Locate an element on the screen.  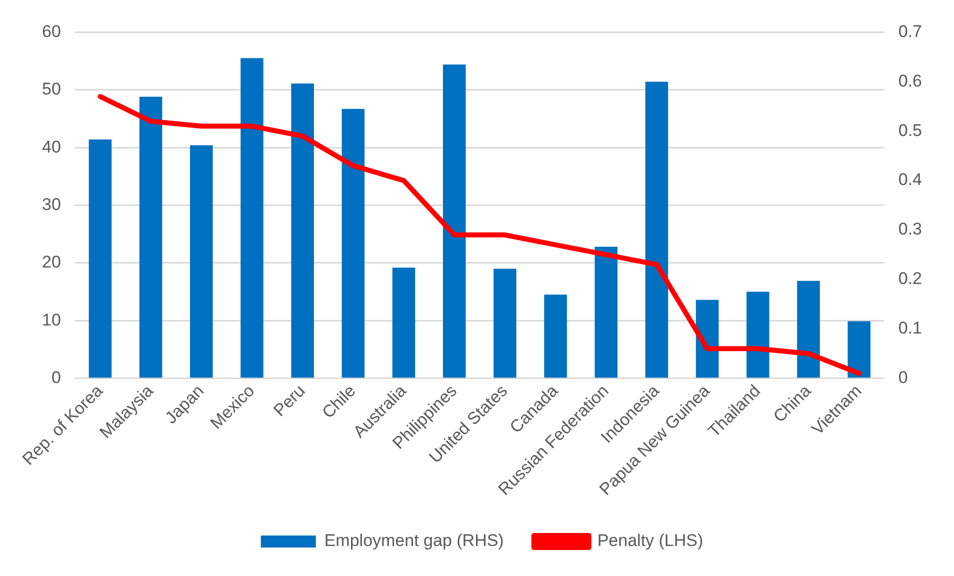
y-tick-label: 30 is located at coordinates (51, 204).